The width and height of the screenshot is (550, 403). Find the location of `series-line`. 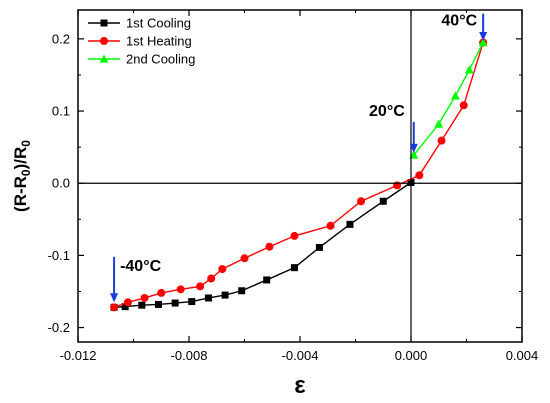

series-line is located at coordinates (448, 99).